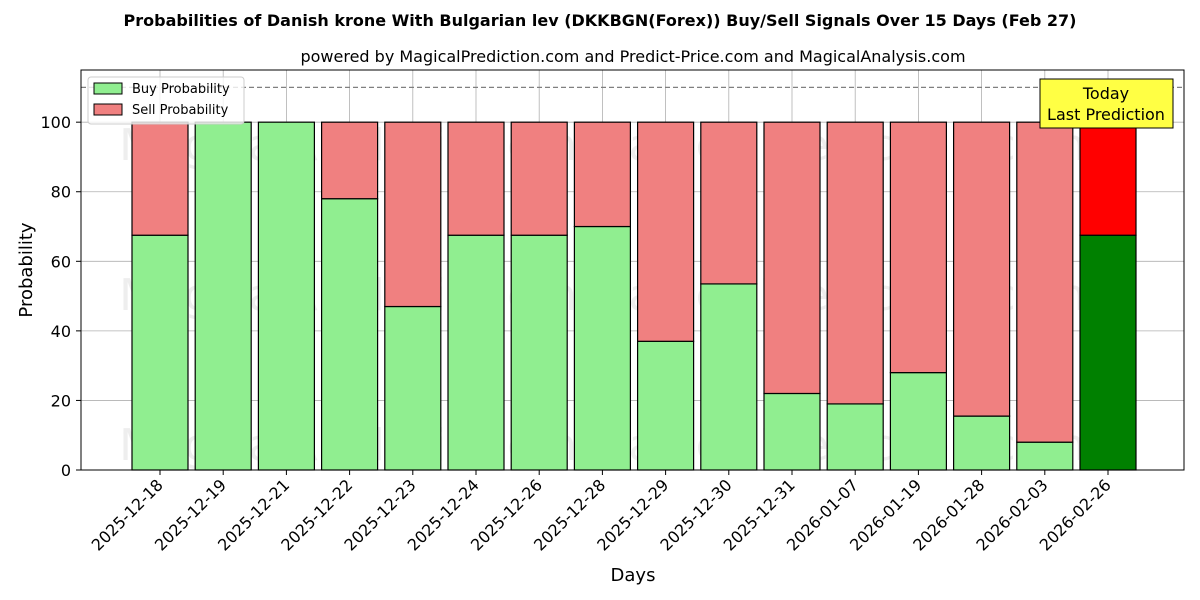  What do you see at coordinates (180, 110) in the screenshot?
I see `legend-sell-label: Sell Probability` at bounding box center [180, 110].